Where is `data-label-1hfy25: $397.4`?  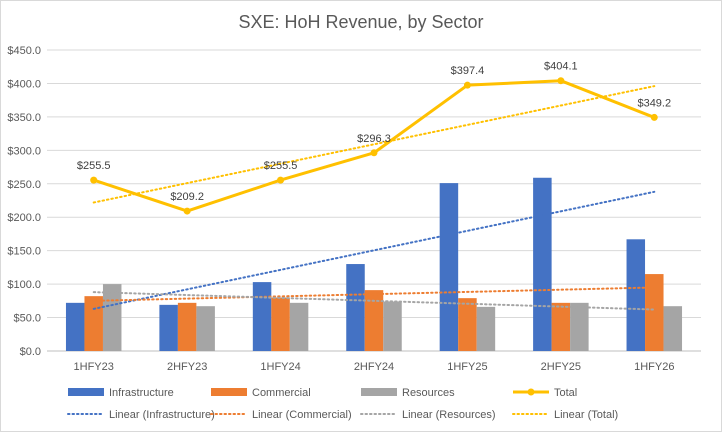
data-label-1hfy25: $397.4 is located at coordinates (468, 71).